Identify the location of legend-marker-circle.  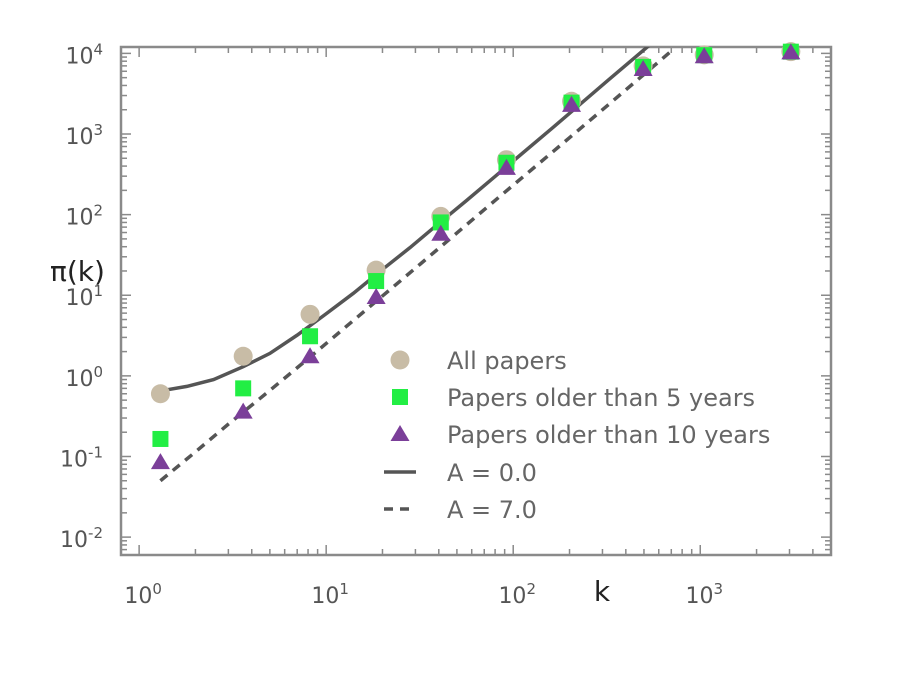
(400, 360).